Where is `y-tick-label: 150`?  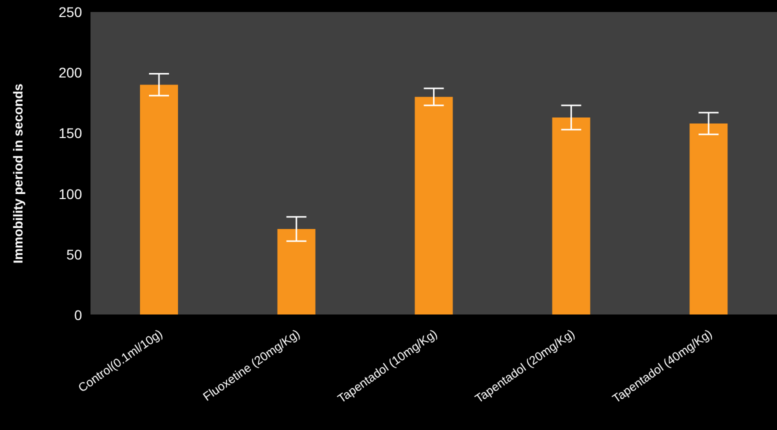 y-tick-label: 150 is located at coordinates (70, 133).